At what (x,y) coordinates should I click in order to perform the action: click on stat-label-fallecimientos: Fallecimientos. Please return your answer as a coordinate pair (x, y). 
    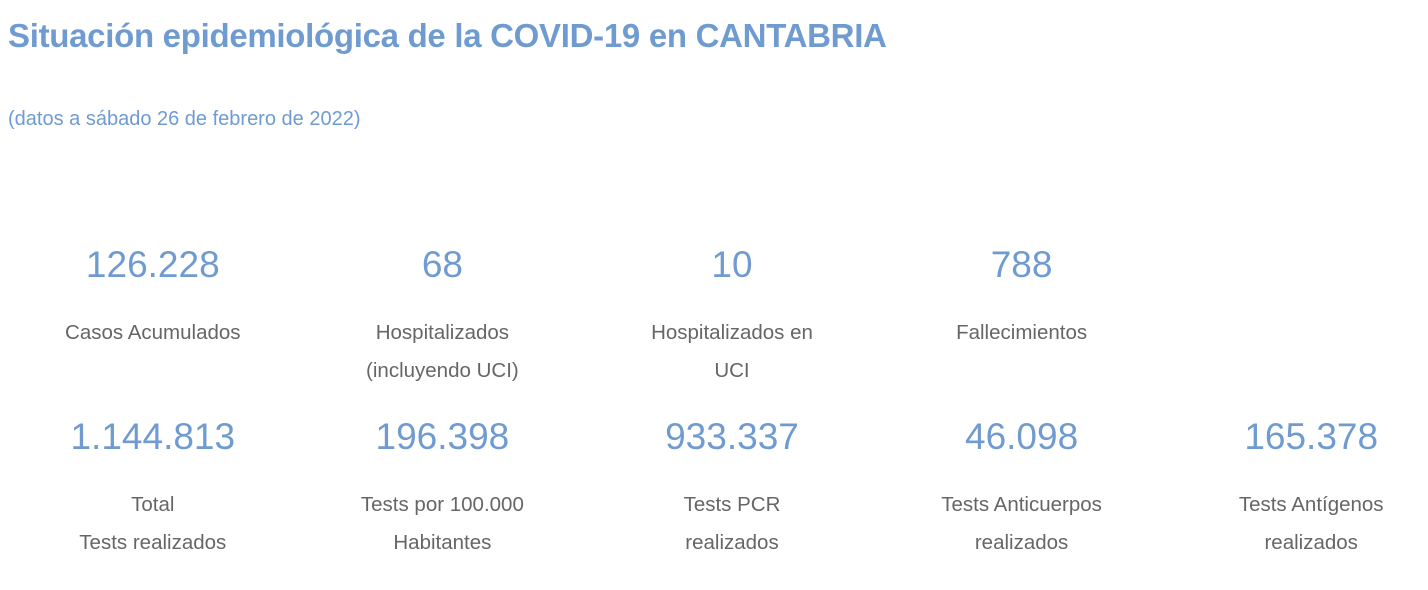
    Looking at the image, I should click on (1022, 352).